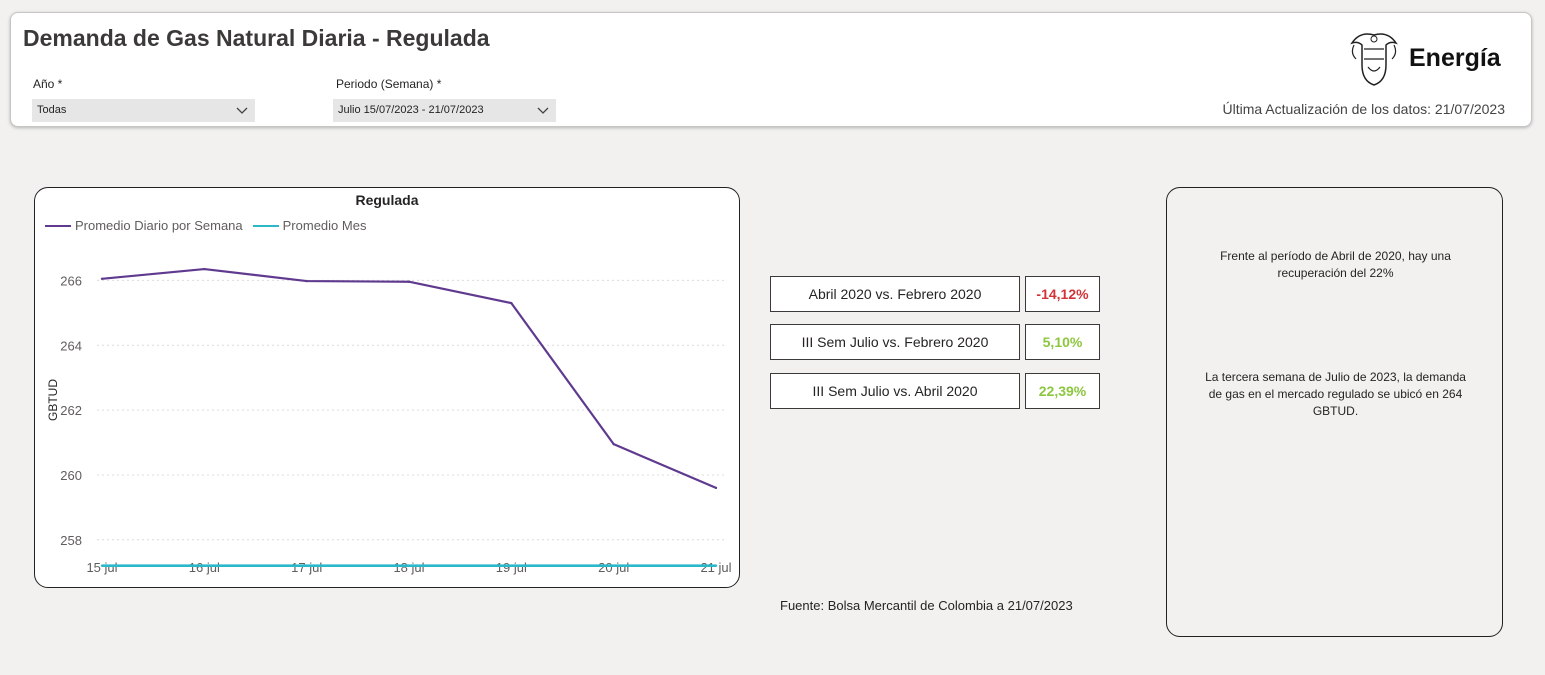 The image size is (1545, 675). What do you see at coordinates (895, 342) in the screenshot?
I see `kpi-label-julio-vs-febrero: III Sem Julio vs. Febrero 2020` at bounding box center [895, 342].